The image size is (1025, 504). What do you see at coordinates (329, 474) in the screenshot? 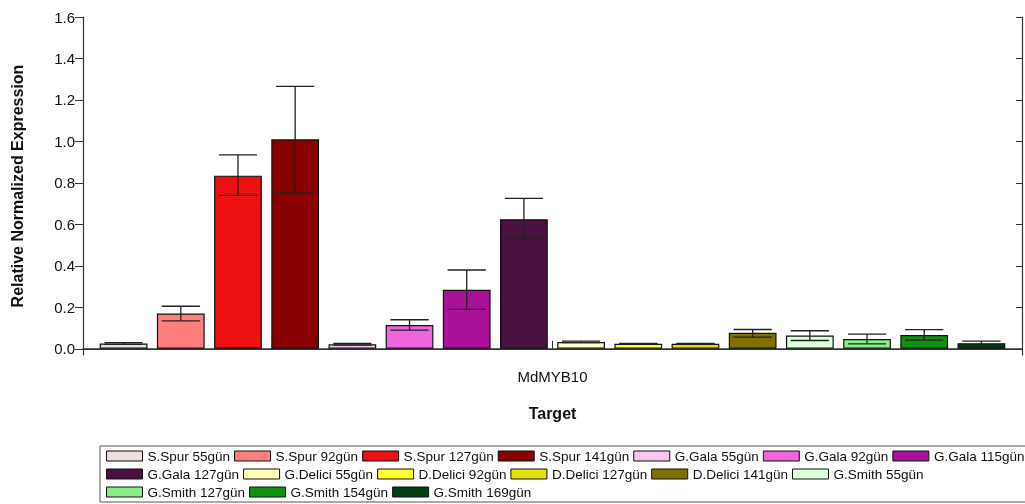
I see `legend-label: G.Delici 55gün` at bounding box center [329, 474].